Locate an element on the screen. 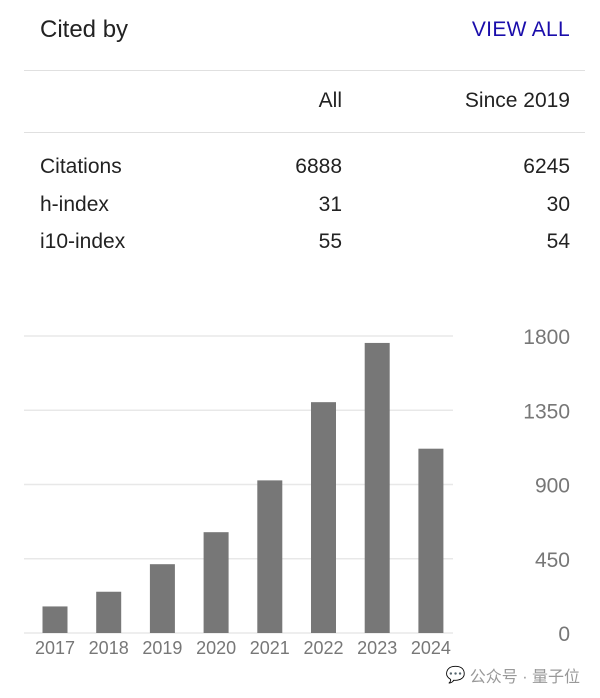  bar-2024 is located at coordinates (431, 540).